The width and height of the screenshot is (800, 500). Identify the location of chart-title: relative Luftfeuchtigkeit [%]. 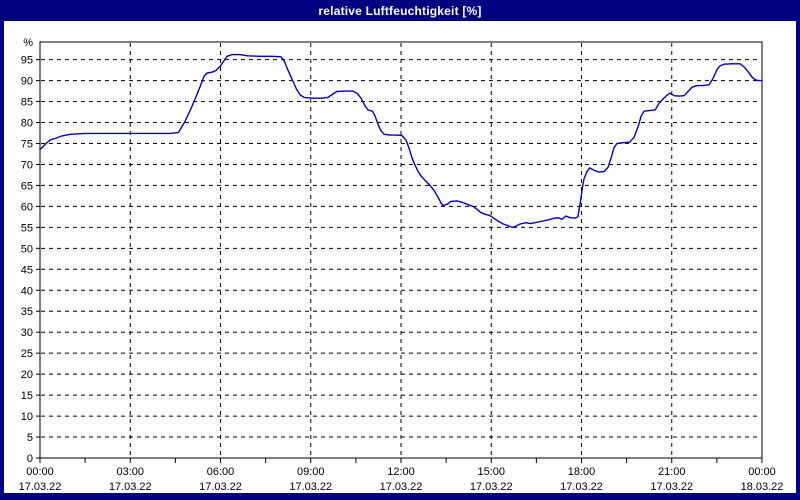
(400, 10).